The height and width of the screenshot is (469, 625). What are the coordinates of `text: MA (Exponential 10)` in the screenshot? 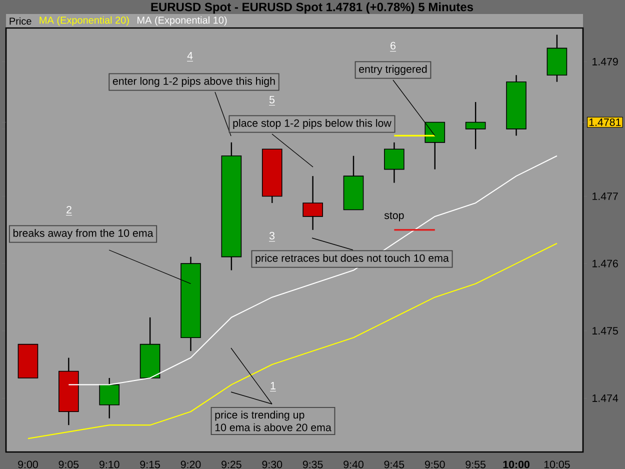 It's located at (182, 21).